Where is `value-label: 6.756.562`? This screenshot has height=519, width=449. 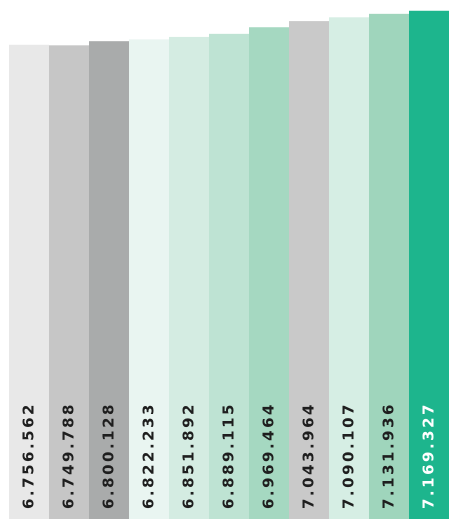
value-label: 6.756.562 is located at coordinates (29, 455).